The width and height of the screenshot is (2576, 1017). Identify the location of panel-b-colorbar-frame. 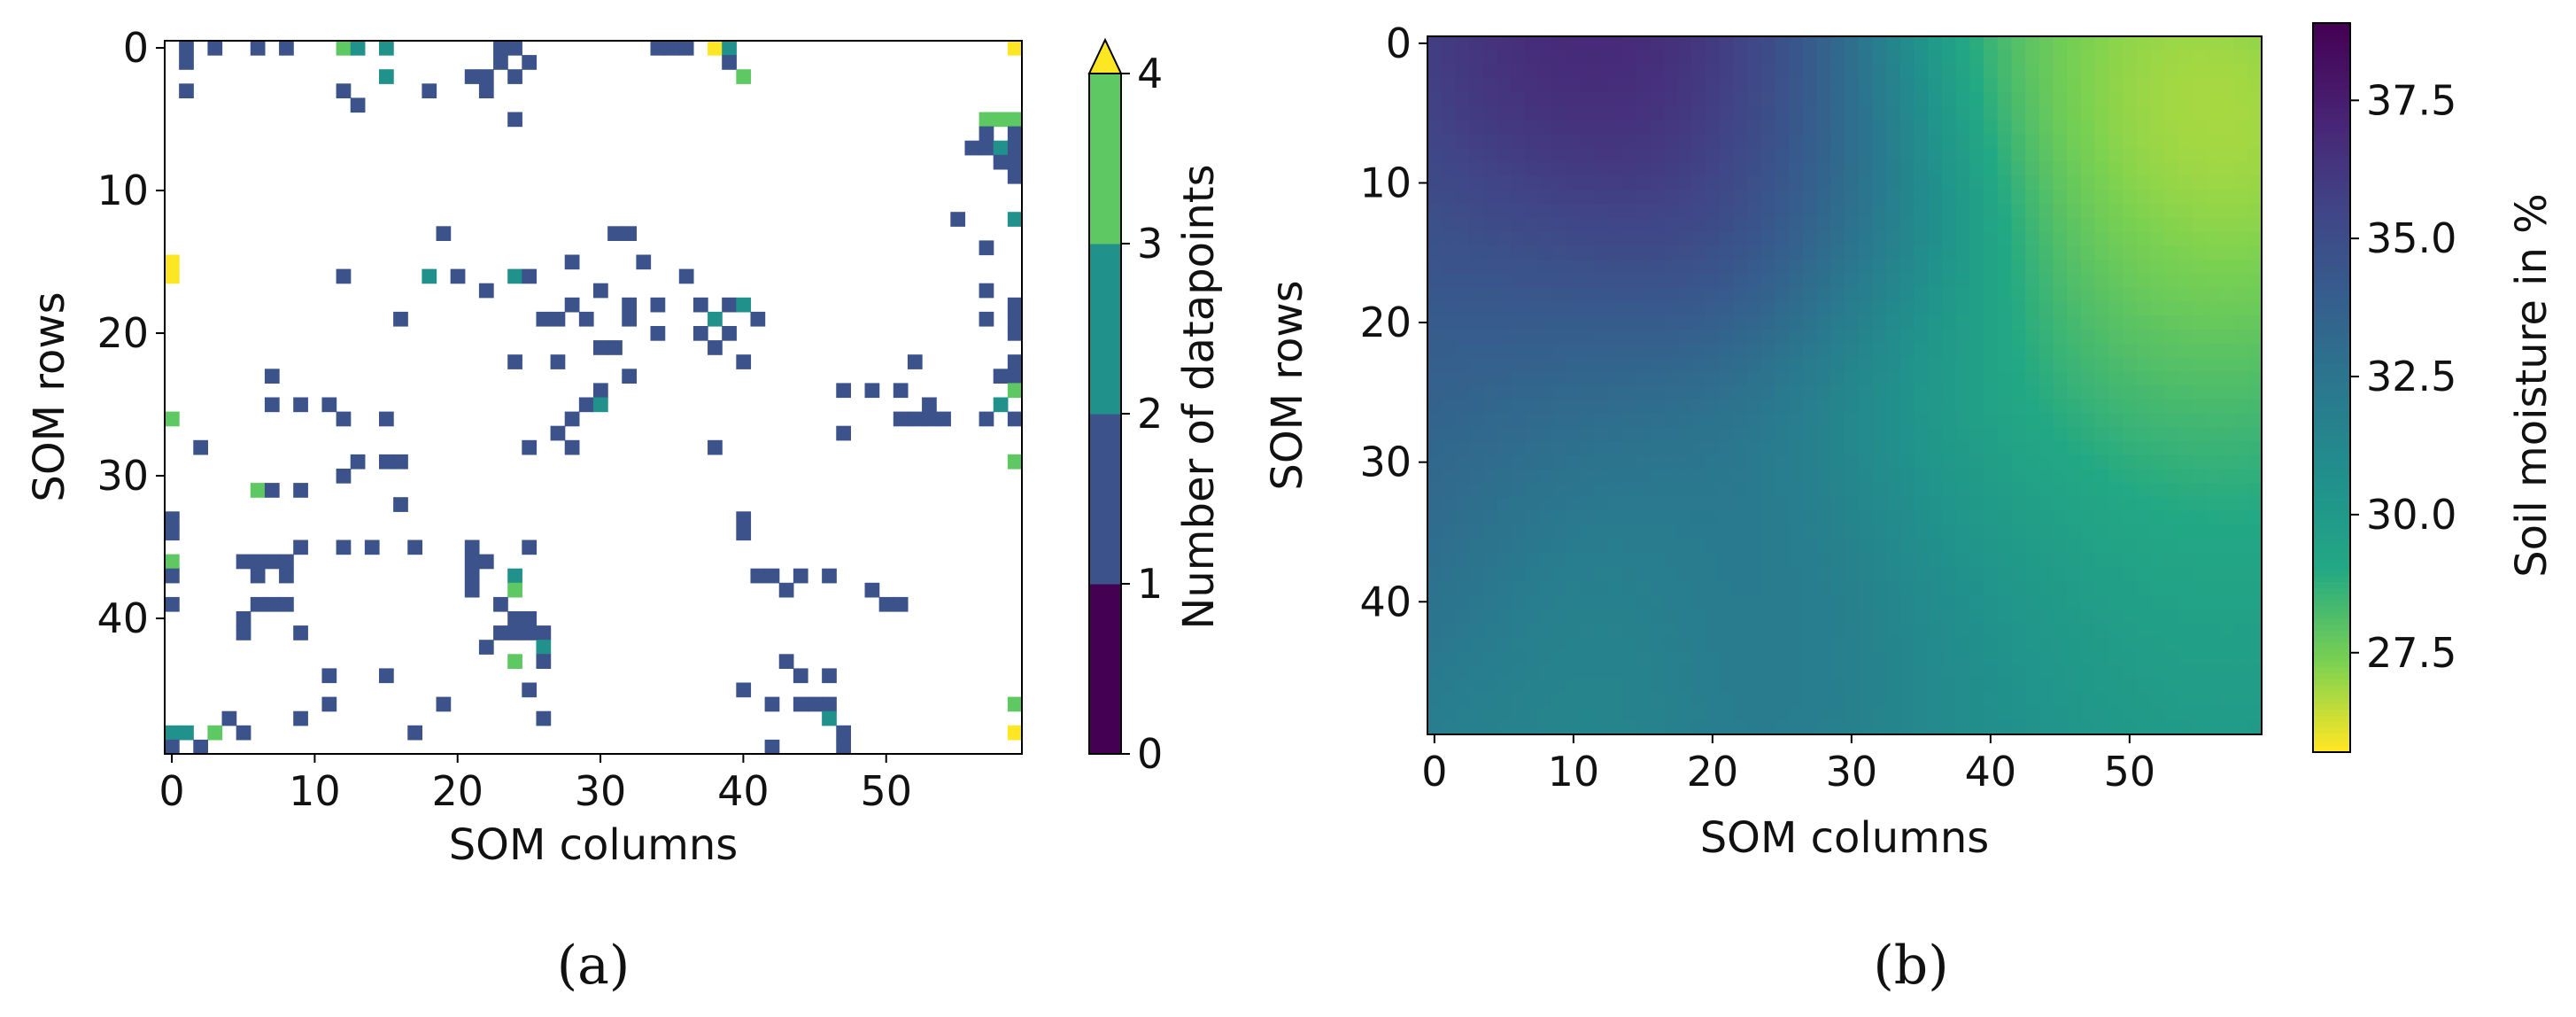
(2331, 387).